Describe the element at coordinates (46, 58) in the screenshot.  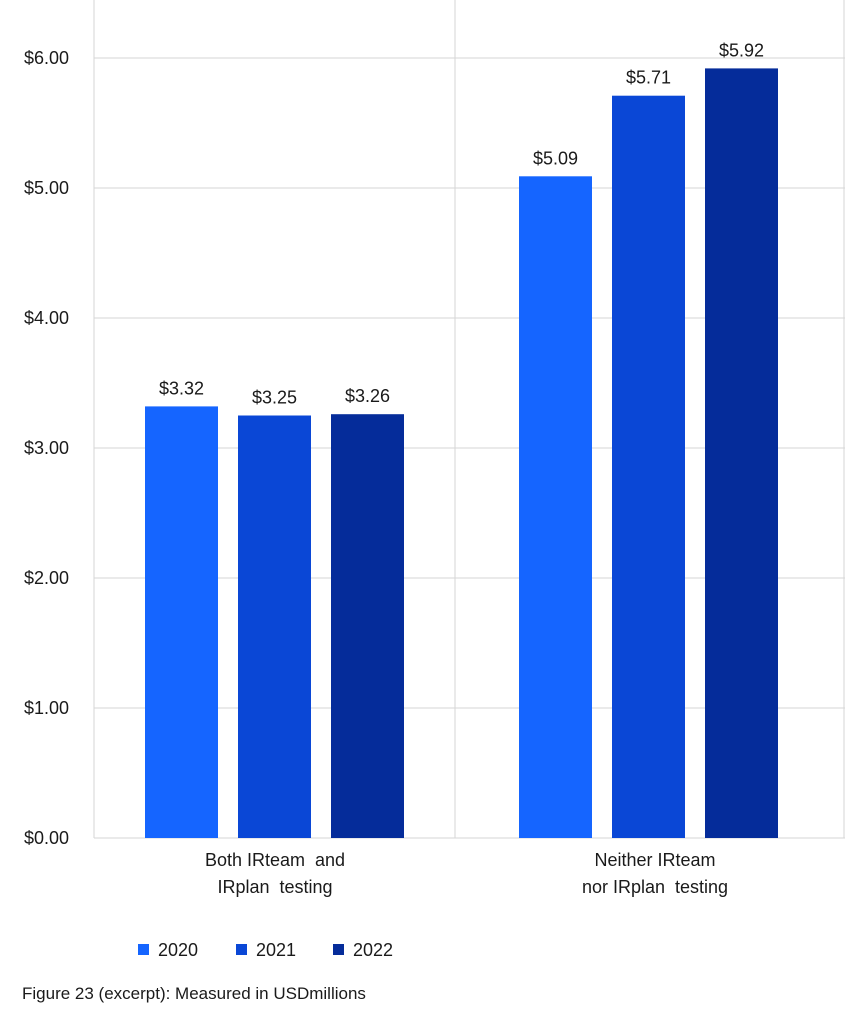
I see `y-tick-label: $6.00` at that location.